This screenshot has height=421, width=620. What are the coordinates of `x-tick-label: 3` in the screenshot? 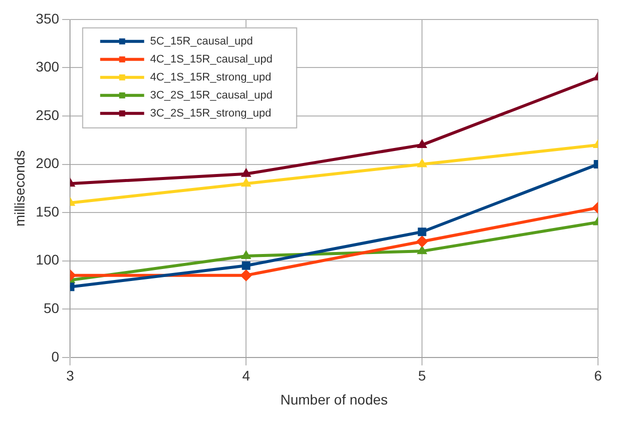 It's located at (70, 376).